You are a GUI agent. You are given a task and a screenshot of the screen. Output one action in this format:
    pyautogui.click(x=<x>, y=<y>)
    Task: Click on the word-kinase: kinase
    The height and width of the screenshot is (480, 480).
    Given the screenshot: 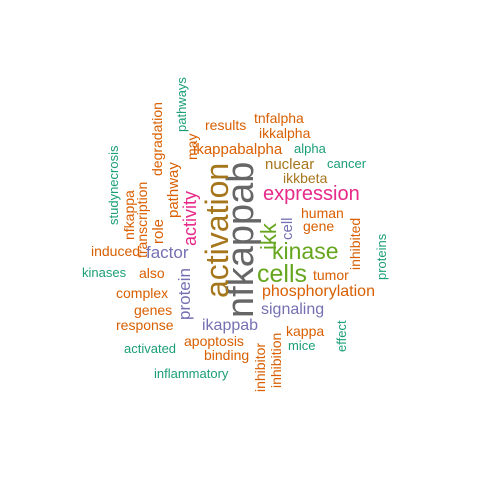 What is the action you would take?
    pyautogui.click(x=305, y=251)
    